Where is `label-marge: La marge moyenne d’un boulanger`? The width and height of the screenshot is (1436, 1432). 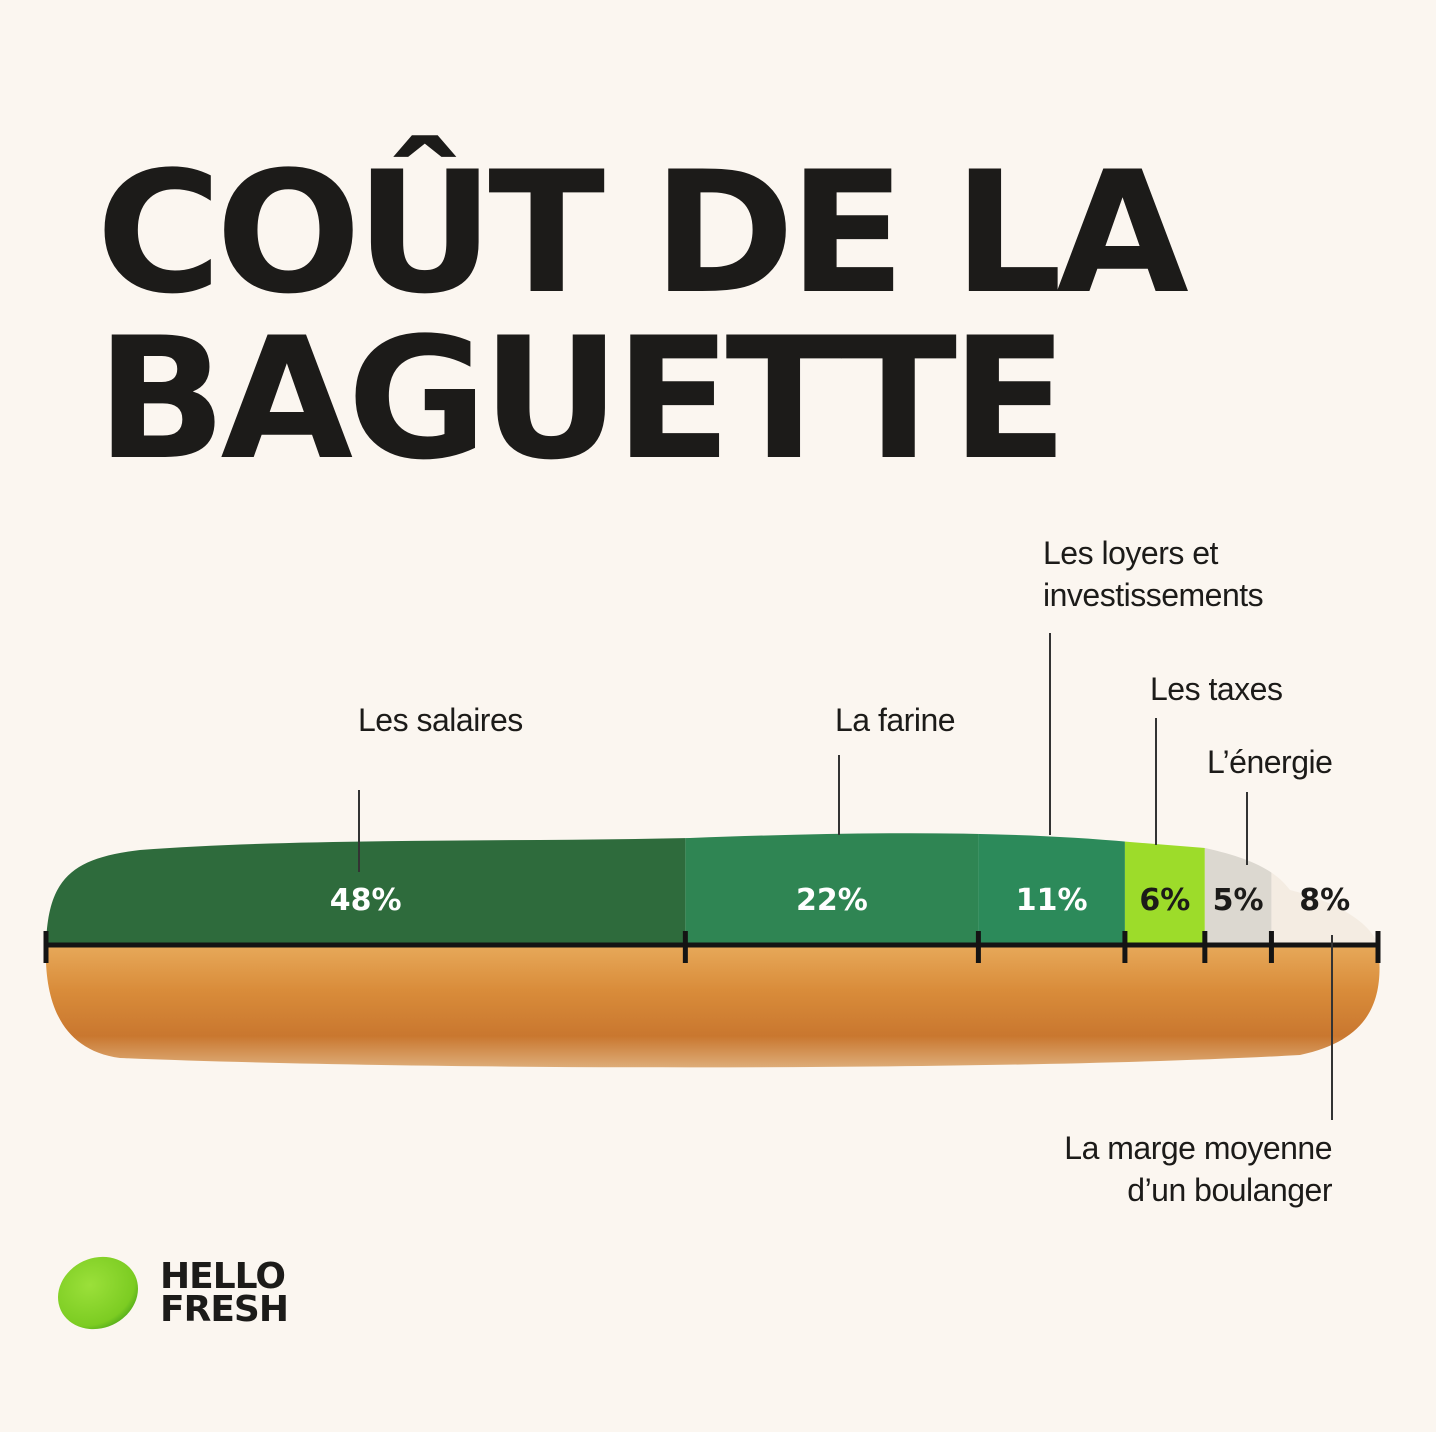 label-marge: La marge moyenne d’un boulanger is located at coordinates (1198, 1169).